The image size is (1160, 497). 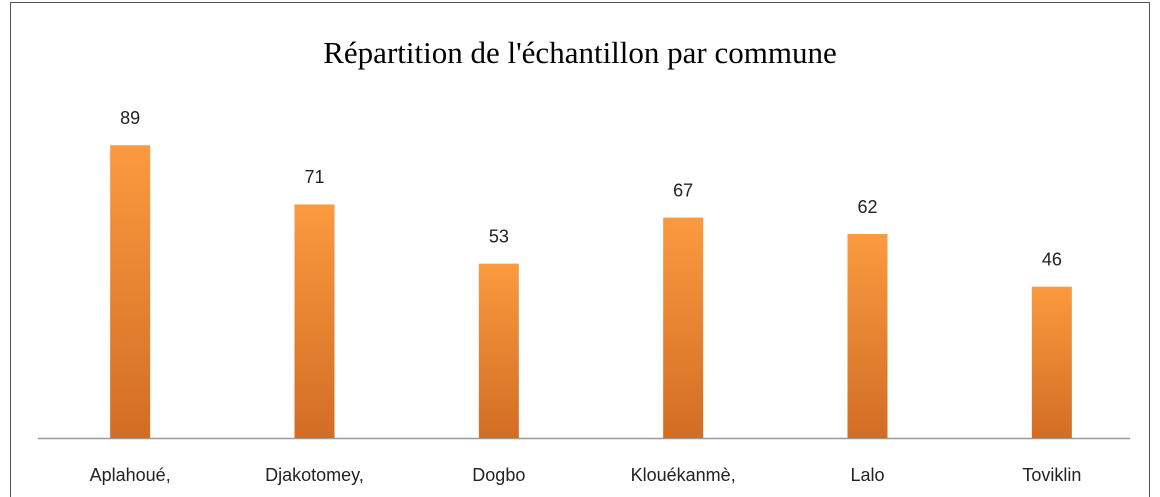 I want to click on data-label: 46, so click(x=1052, y=259).